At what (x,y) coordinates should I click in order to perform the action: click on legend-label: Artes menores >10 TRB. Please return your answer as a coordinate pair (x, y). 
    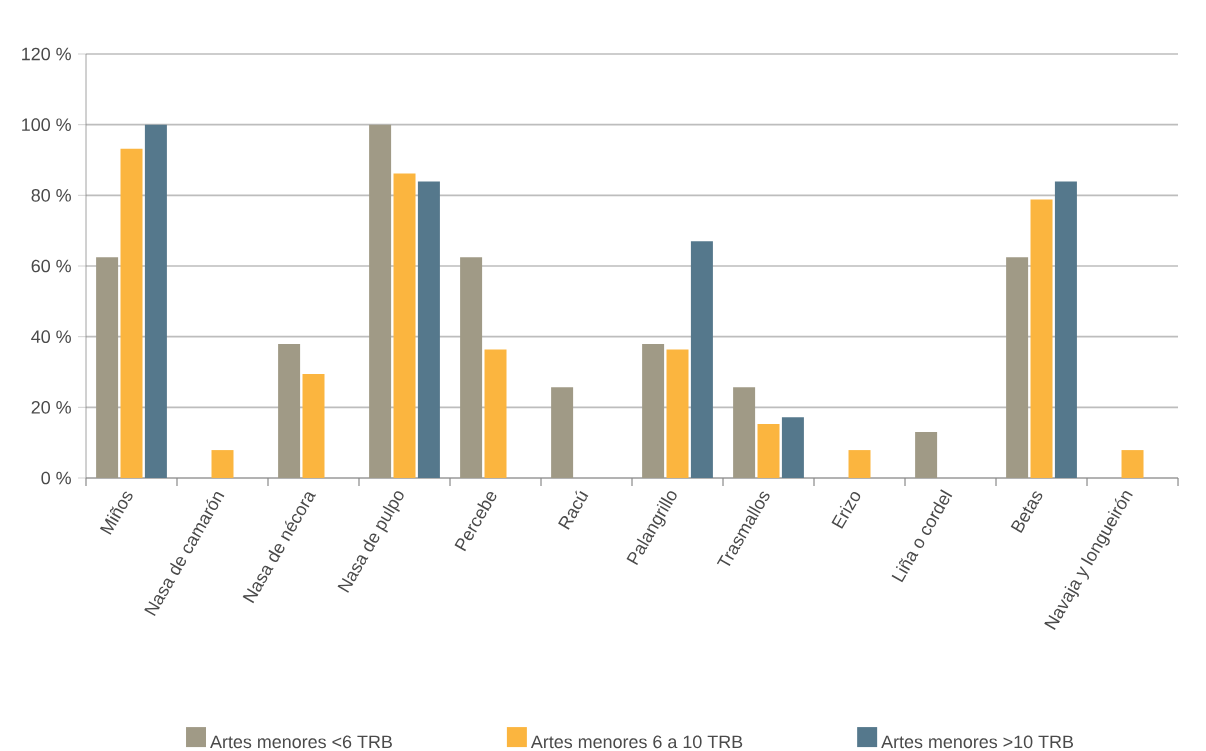
    Looking at the image, I should click on (977, 742).